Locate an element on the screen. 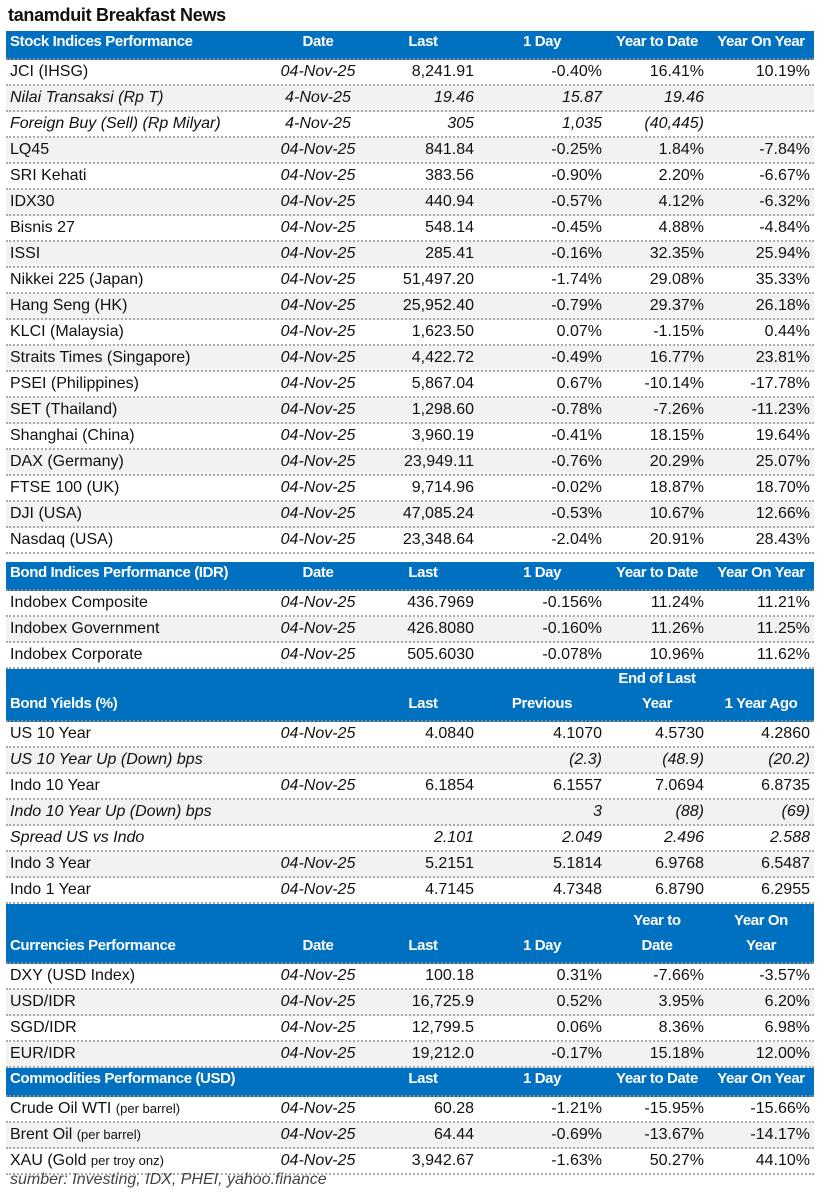  cell-name: PSEI (Philippines) is located at coordinates (137, 384).